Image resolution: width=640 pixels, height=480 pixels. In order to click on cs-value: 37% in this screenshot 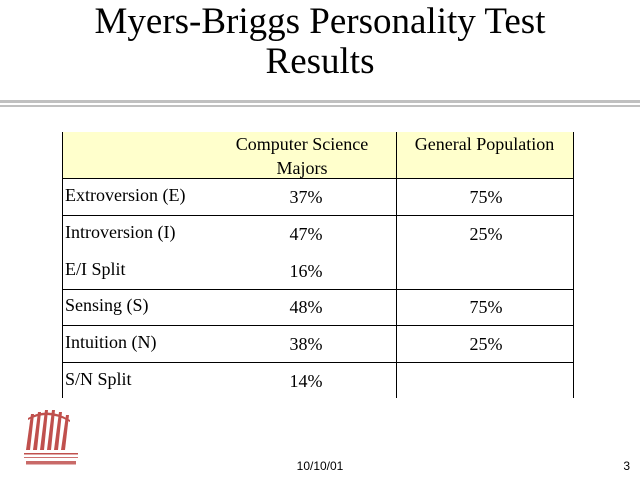, I will do `click(306, 197)`.